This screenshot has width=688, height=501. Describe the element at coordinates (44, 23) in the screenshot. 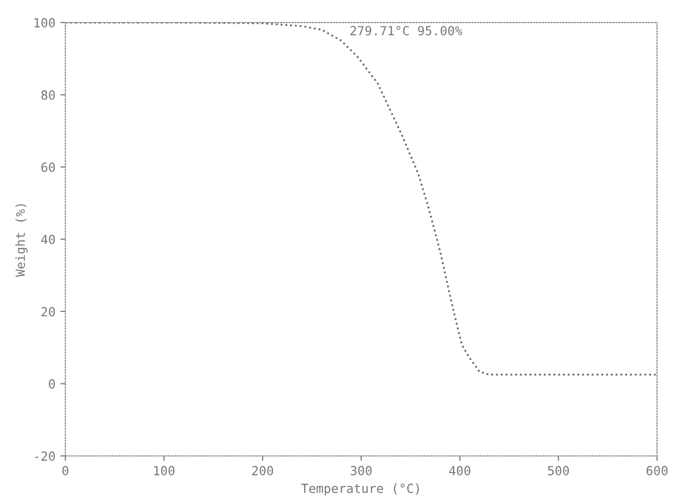

I see `y-tick-label: 100` at that location.